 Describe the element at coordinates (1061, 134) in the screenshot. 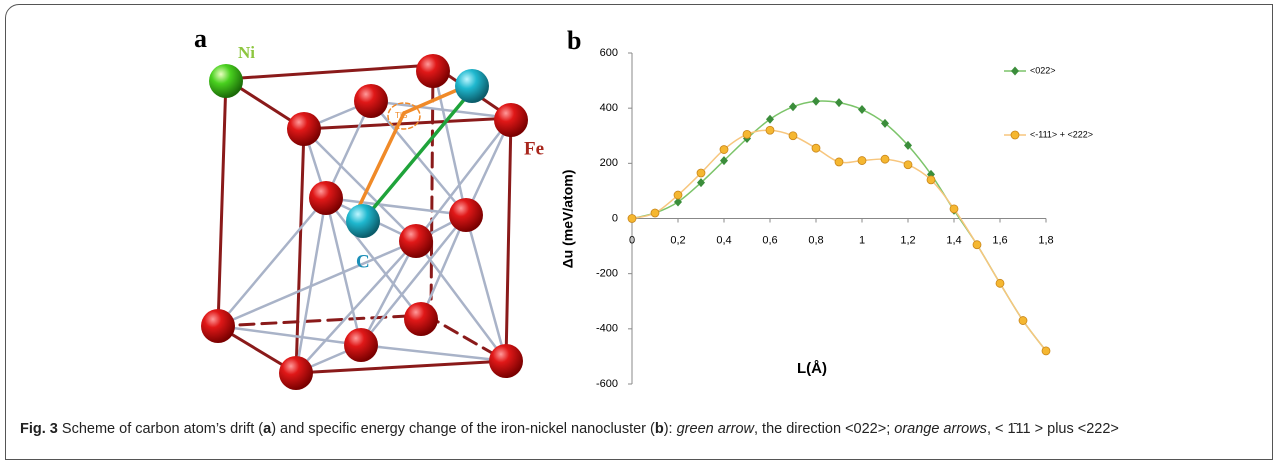

I see `legend-label: <-111> + <222>` at that location.